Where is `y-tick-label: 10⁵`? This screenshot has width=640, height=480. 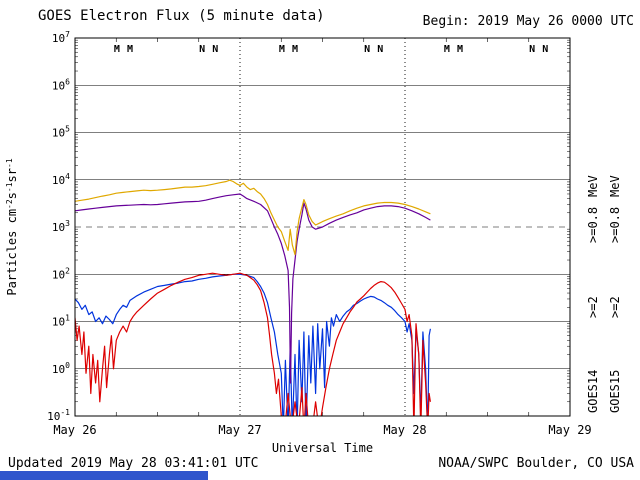
y-tick-label: 10⁵ is located at coordinates (61, 132).